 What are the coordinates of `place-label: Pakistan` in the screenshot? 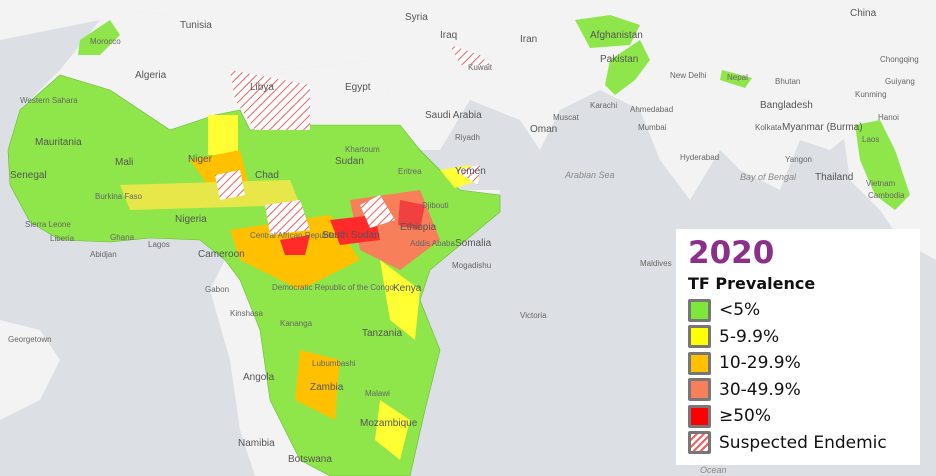 It's located at (619, 59).